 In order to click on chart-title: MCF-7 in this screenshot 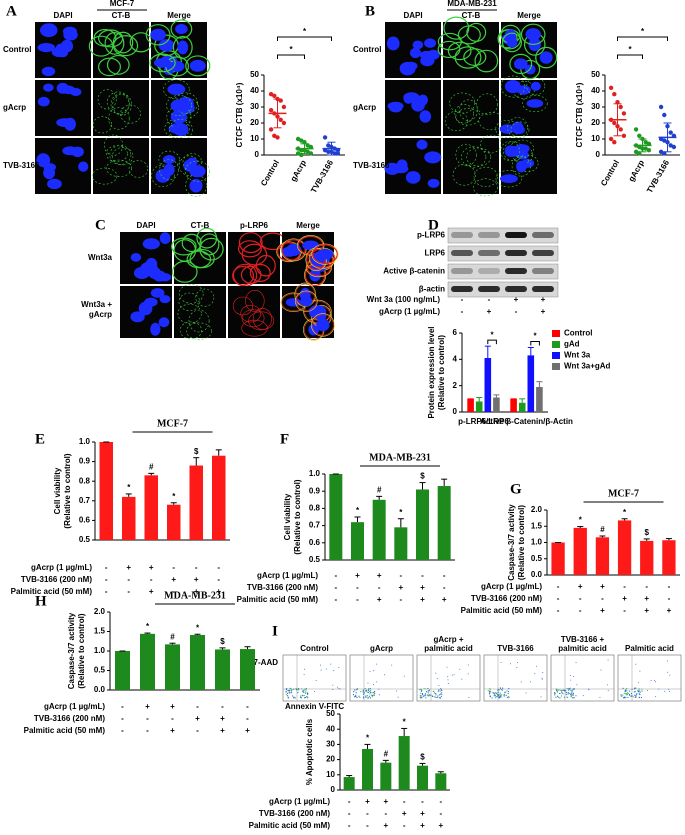, I will do `click(172, 423)`.